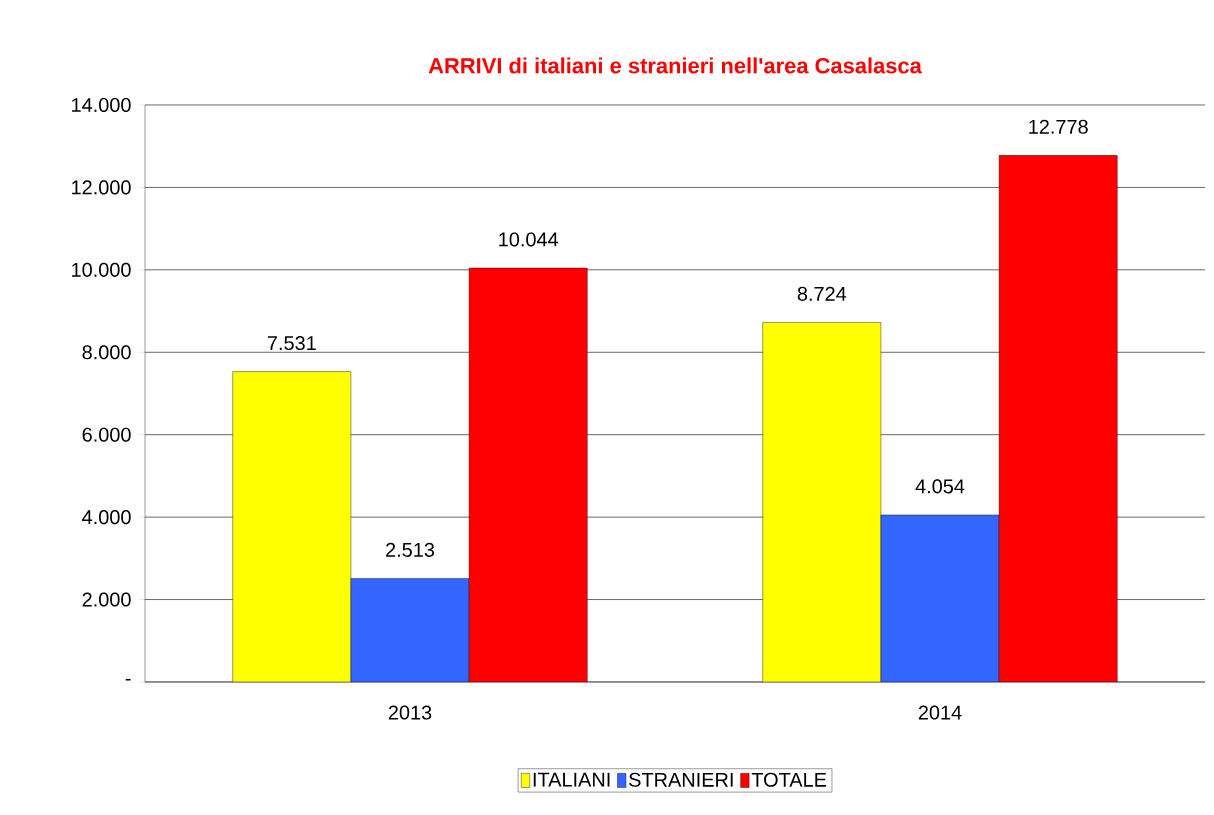  Describe the element at coordinates (940, 486) in the screenshot. I see `data-label: 4.054` at that location.